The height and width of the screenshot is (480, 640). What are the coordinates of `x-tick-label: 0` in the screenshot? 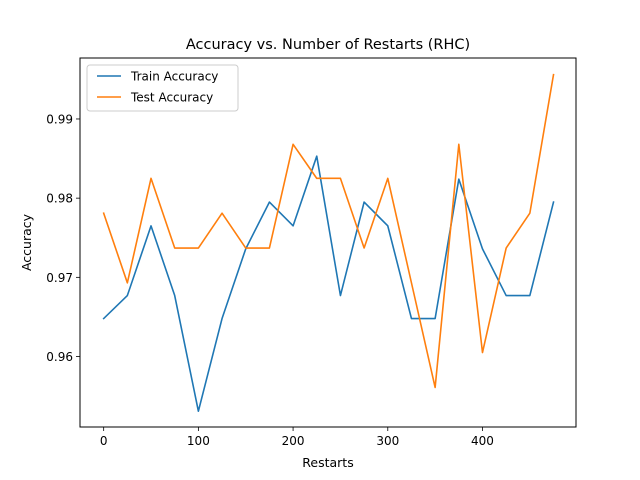 It's located at (104, 441).